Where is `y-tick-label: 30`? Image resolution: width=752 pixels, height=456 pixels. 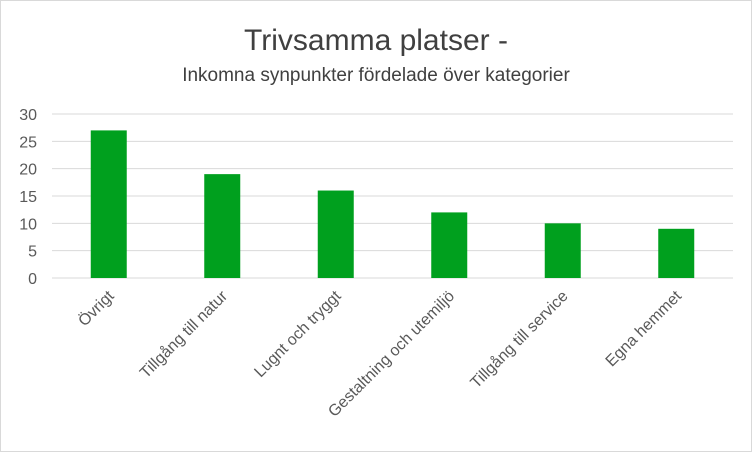
y-tick-label: 30 is located at coordinates (28, 115).